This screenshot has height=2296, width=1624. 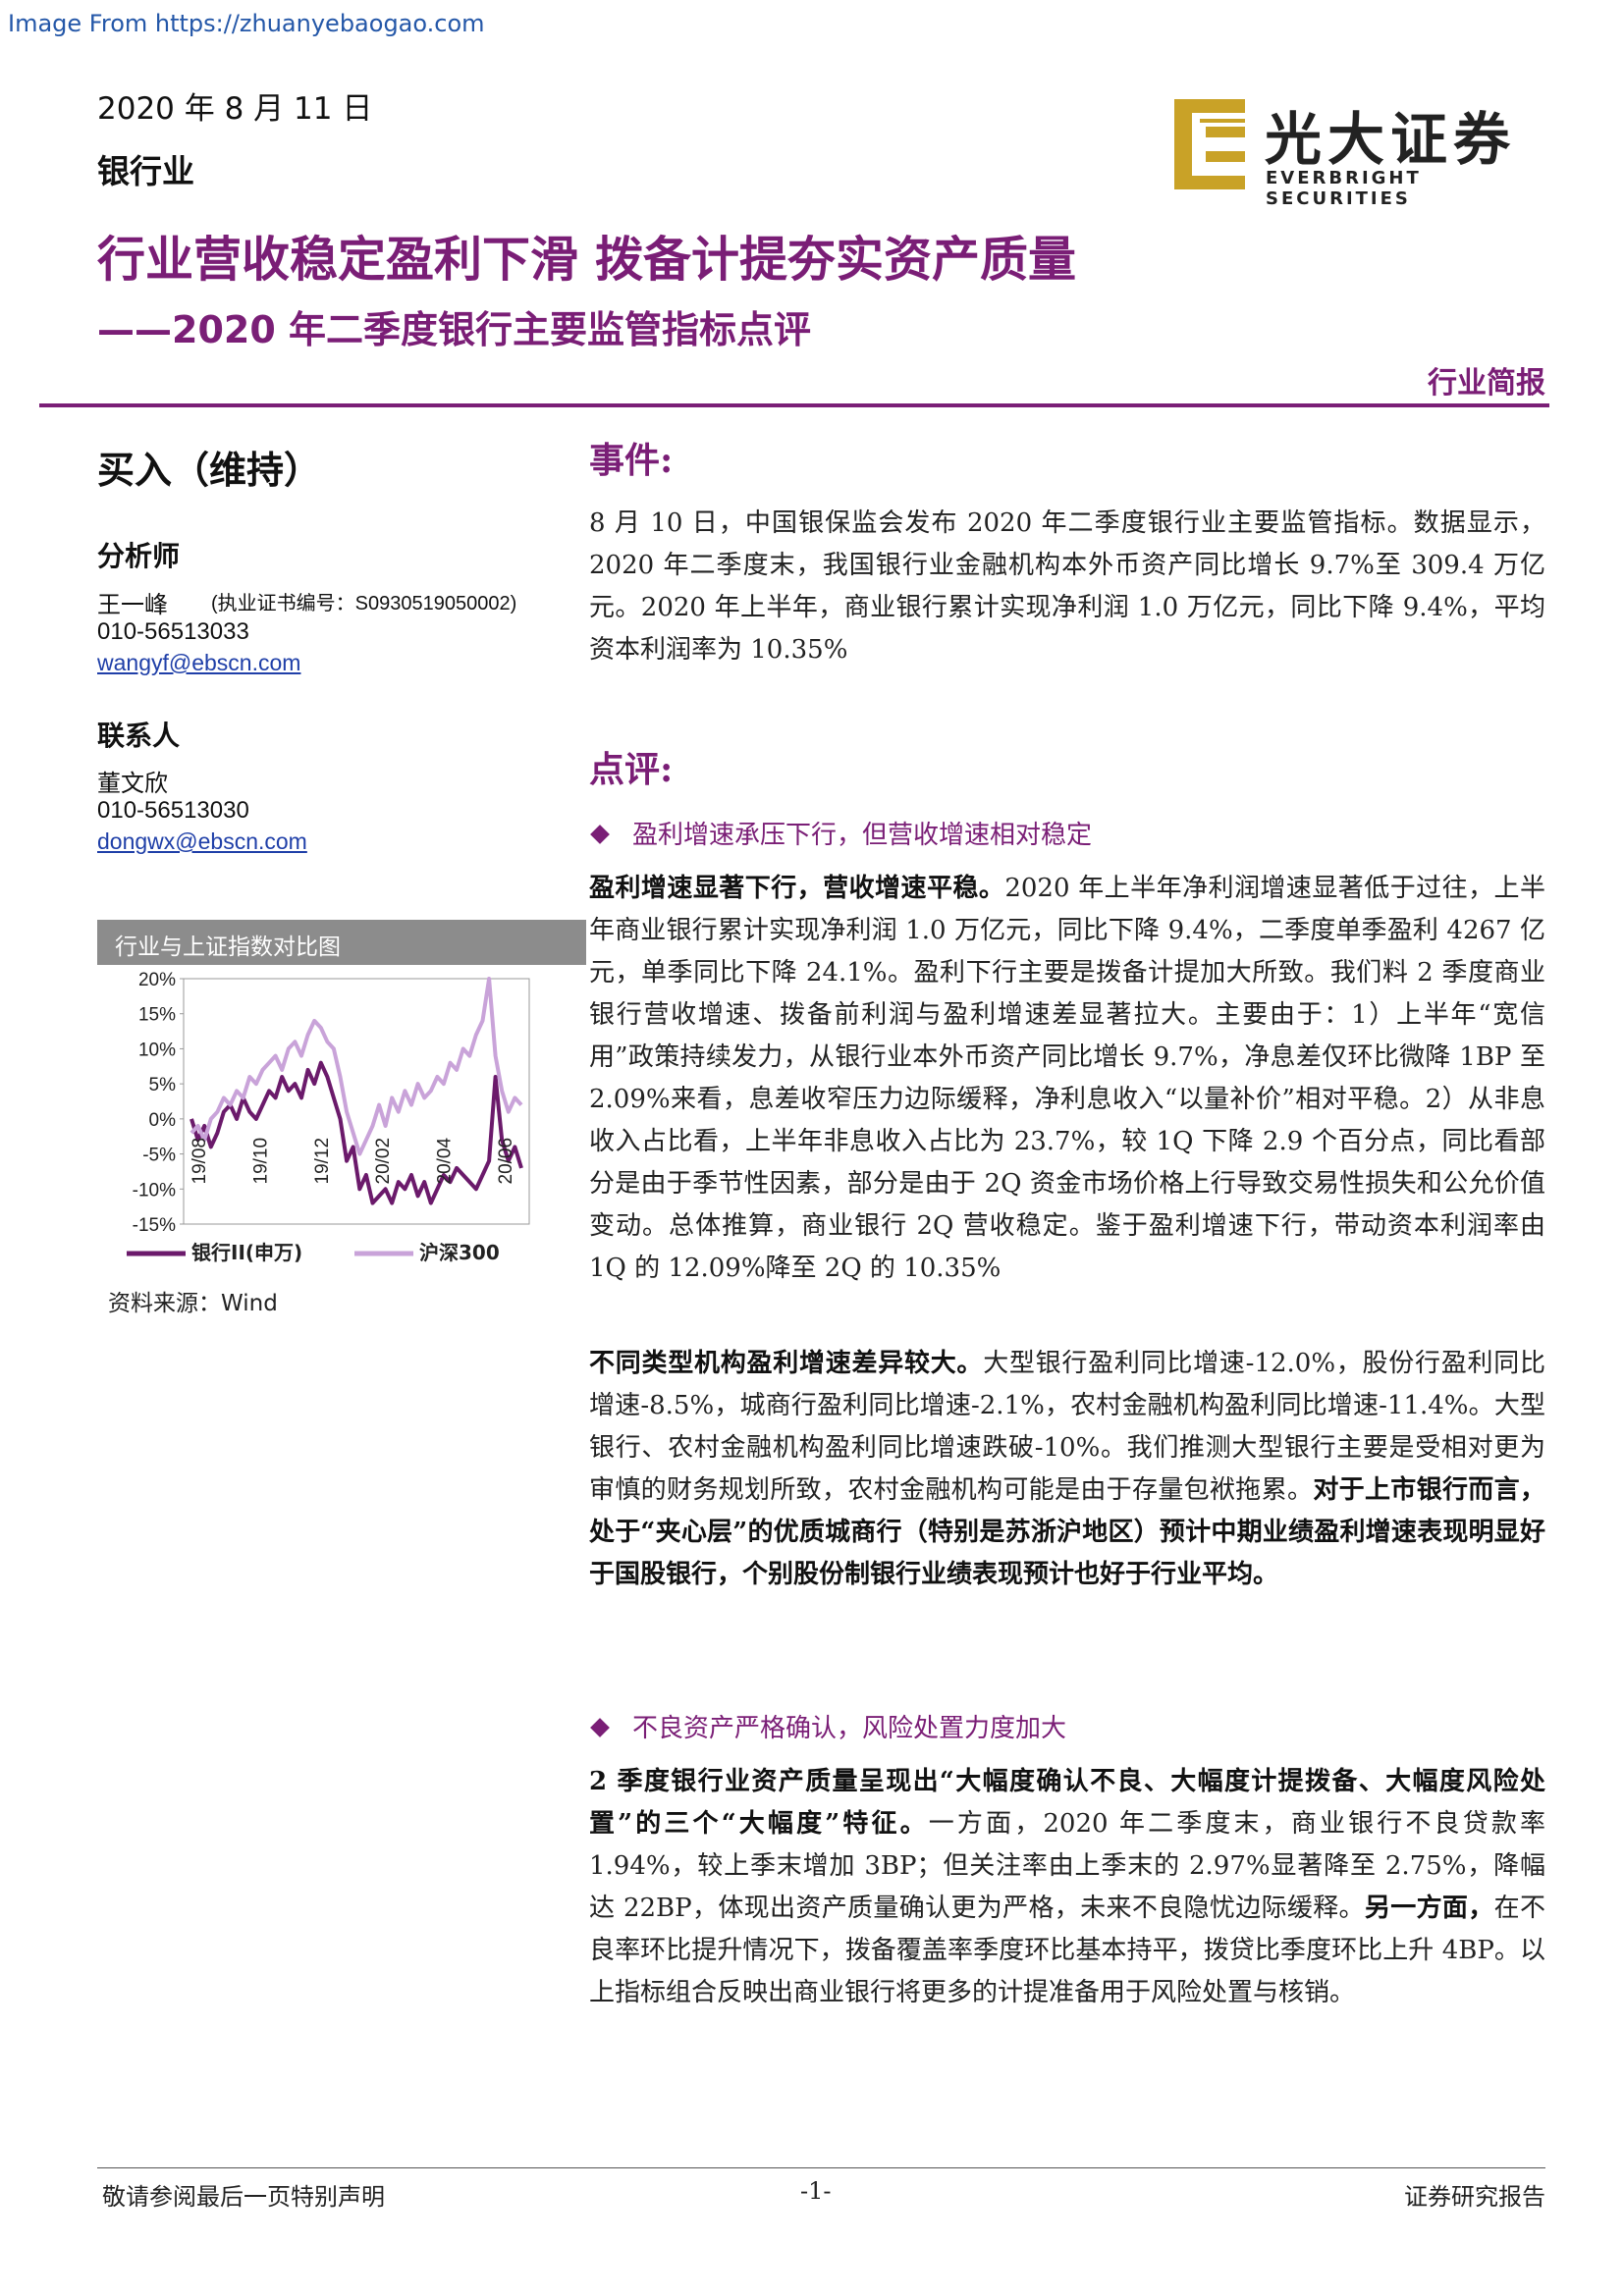 I want to click on series-line-csi300, so click(x=356, y=1067).